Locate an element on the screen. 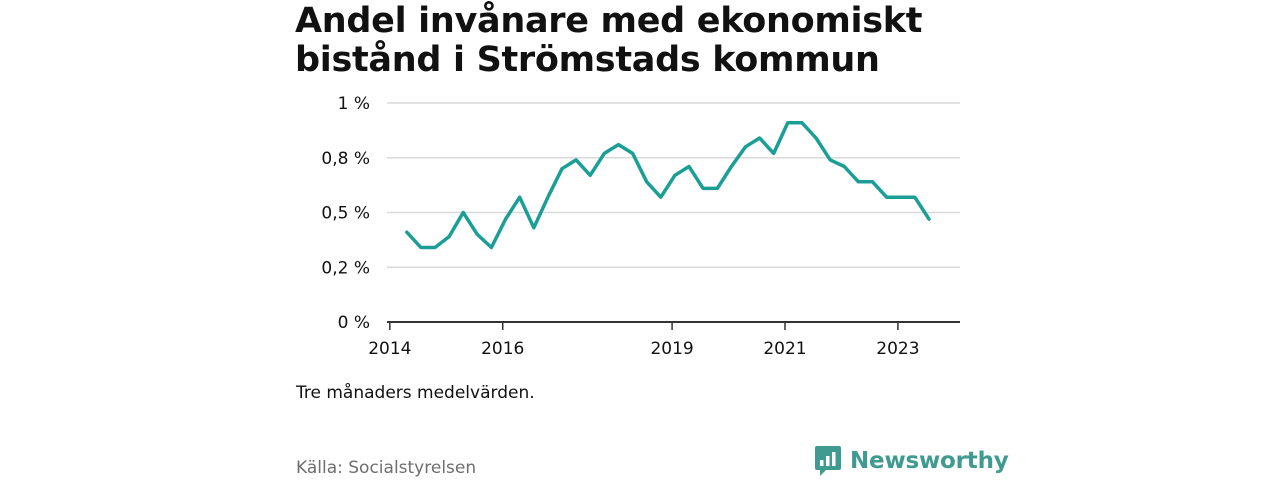 The image size is (1280, 480). newsworthy-logo-icon is located at coordinates (828, 461).